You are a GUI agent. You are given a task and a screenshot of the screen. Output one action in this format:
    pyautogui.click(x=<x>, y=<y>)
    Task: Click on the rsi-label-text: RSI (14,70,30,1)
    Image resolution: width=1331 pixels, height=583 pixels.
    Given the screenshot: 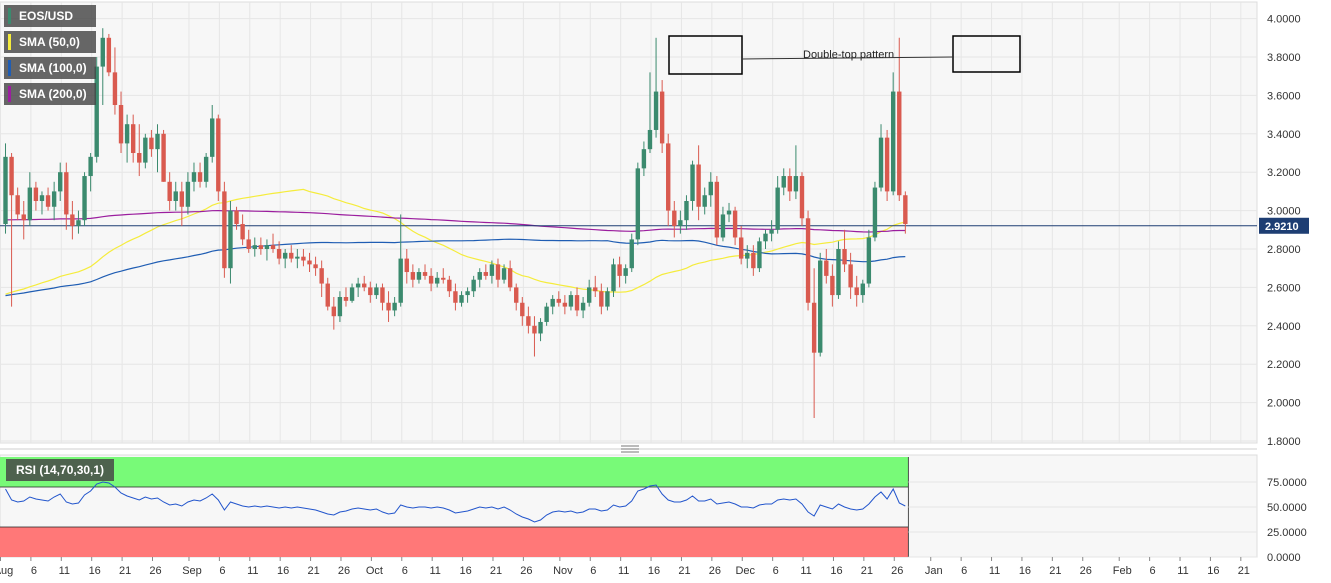 What is the action you would take?
    pyautogui.click(x=60, y=470)
    